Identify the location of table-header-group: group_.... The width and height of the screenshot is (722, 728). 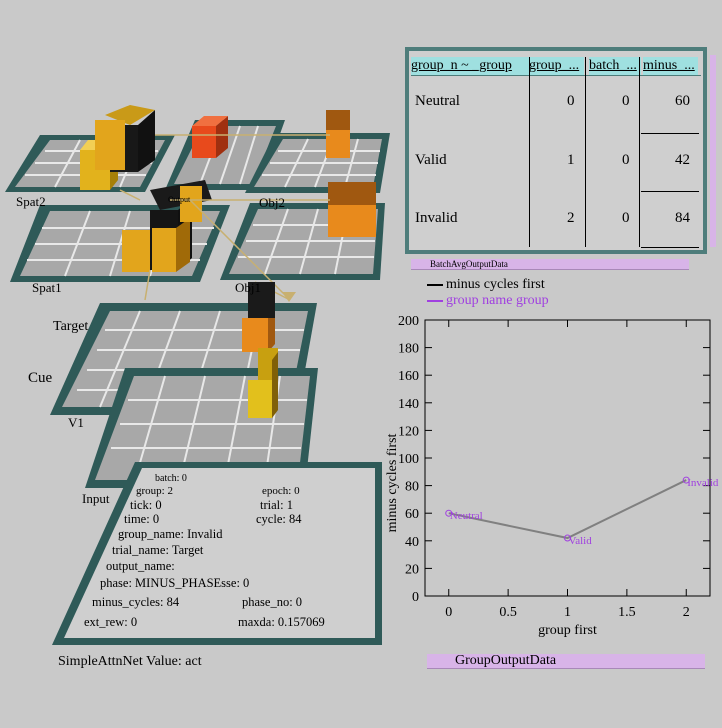
(556, 66).